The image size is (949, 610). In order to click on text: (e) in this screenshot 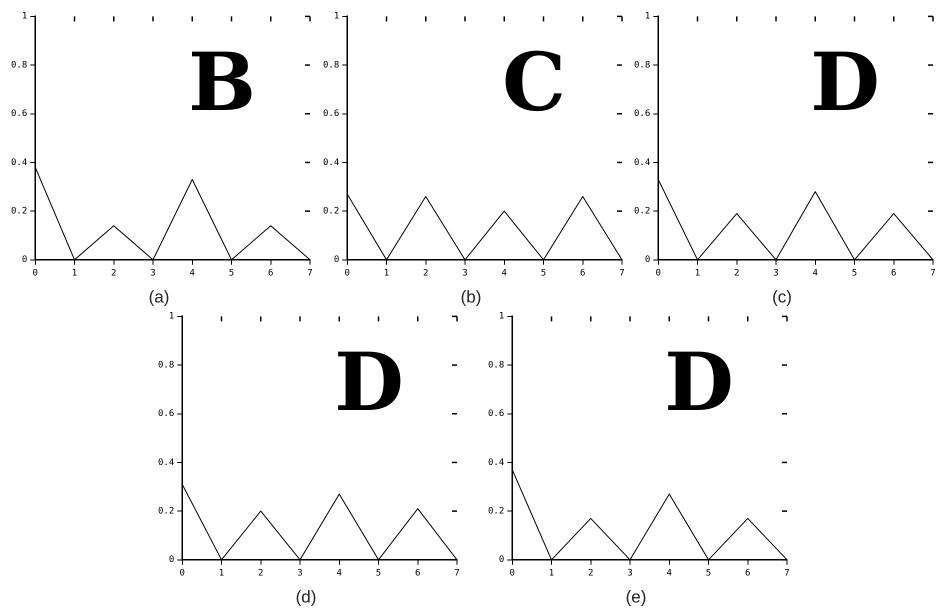, I will do `click(635, 596)`.